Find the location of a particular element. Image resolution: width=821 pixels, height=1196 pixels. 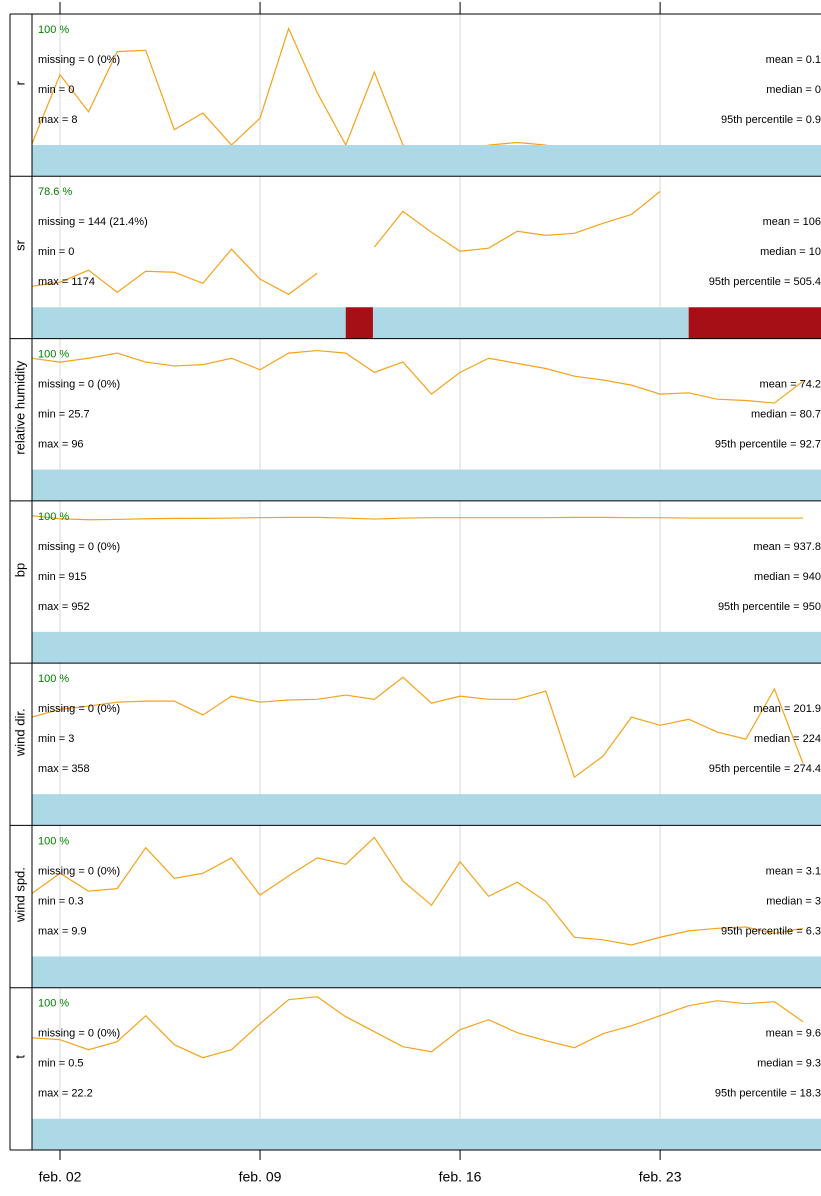

stat-percentile: 95th percentile = 274.4 is located at coordinates (765, 769).